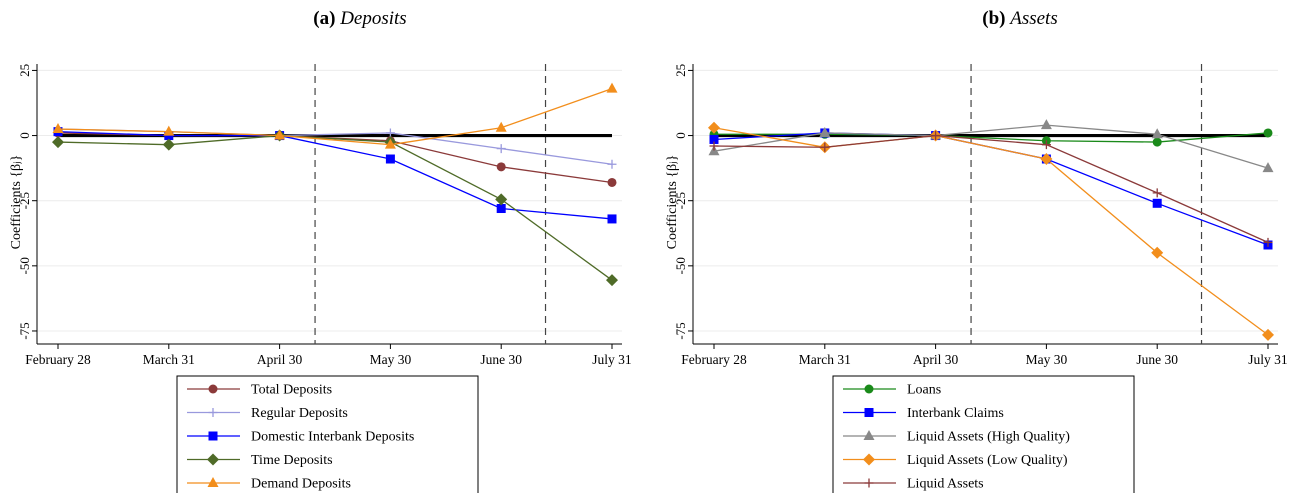 Image resolution: width=1312 pixels, height=493 pixels. Describe the element at coordinates (373, 18) in the screenshot. I see `panel-a-name: Deposits` at that location.